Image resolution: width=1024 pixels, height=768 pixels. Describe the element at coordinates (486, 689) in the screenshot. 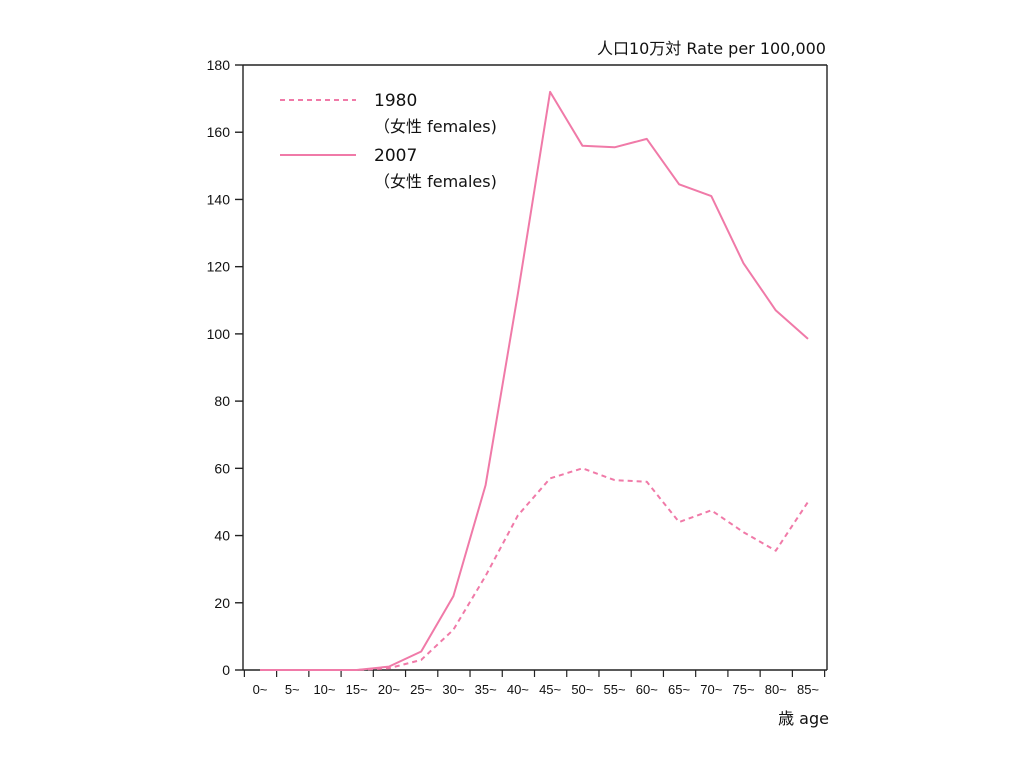

I see `x-tick-label: 35~` at that location.